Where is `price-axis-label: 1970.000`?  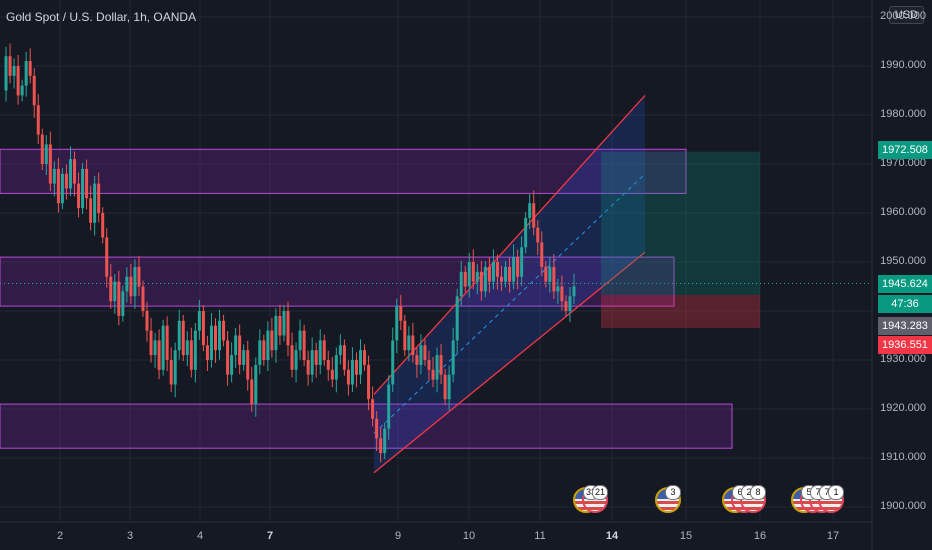 price-axis-label: 1970.000 is located at coordinates (903, 163).